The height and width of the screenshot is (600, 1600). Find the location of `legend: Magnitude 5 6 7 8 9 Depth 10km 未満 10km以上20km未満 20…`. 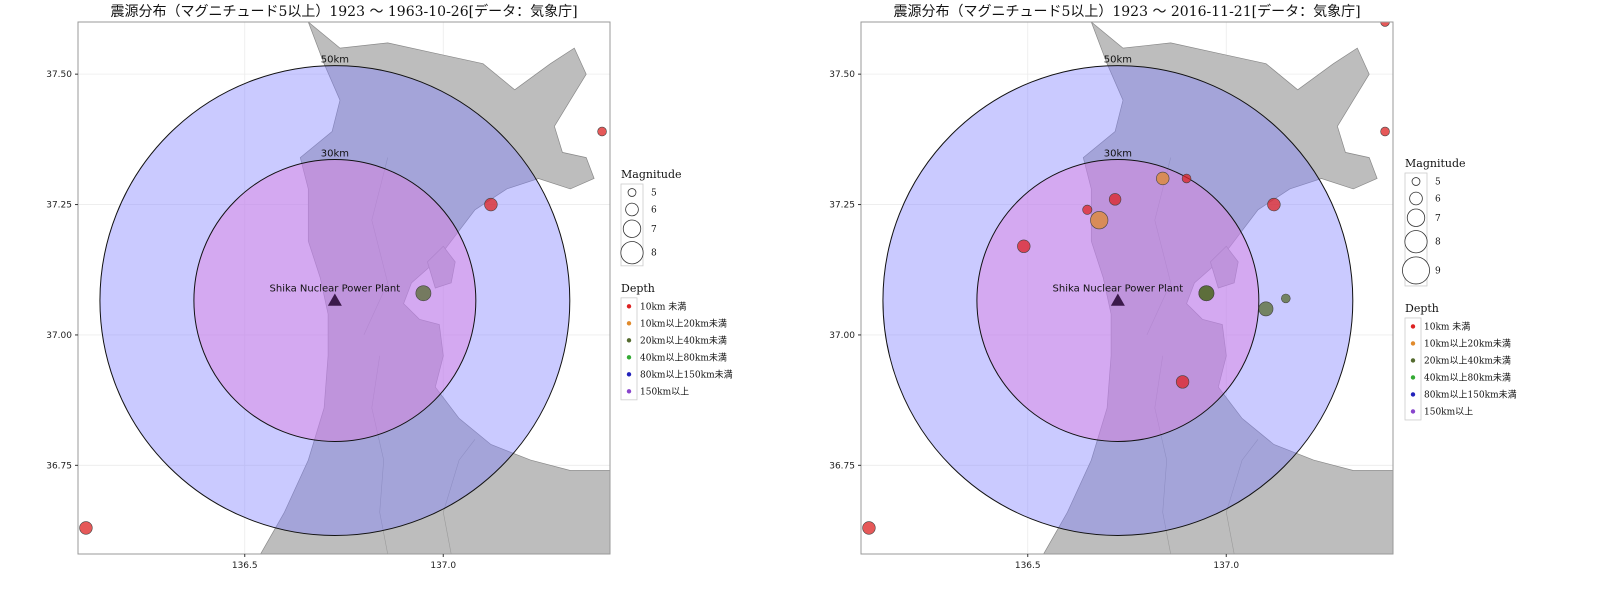

legend: Magnitude 5 6 7 8 9 Depth 10km 未満 10km以上20km未満 20… is located at coordinates (1459, 289).